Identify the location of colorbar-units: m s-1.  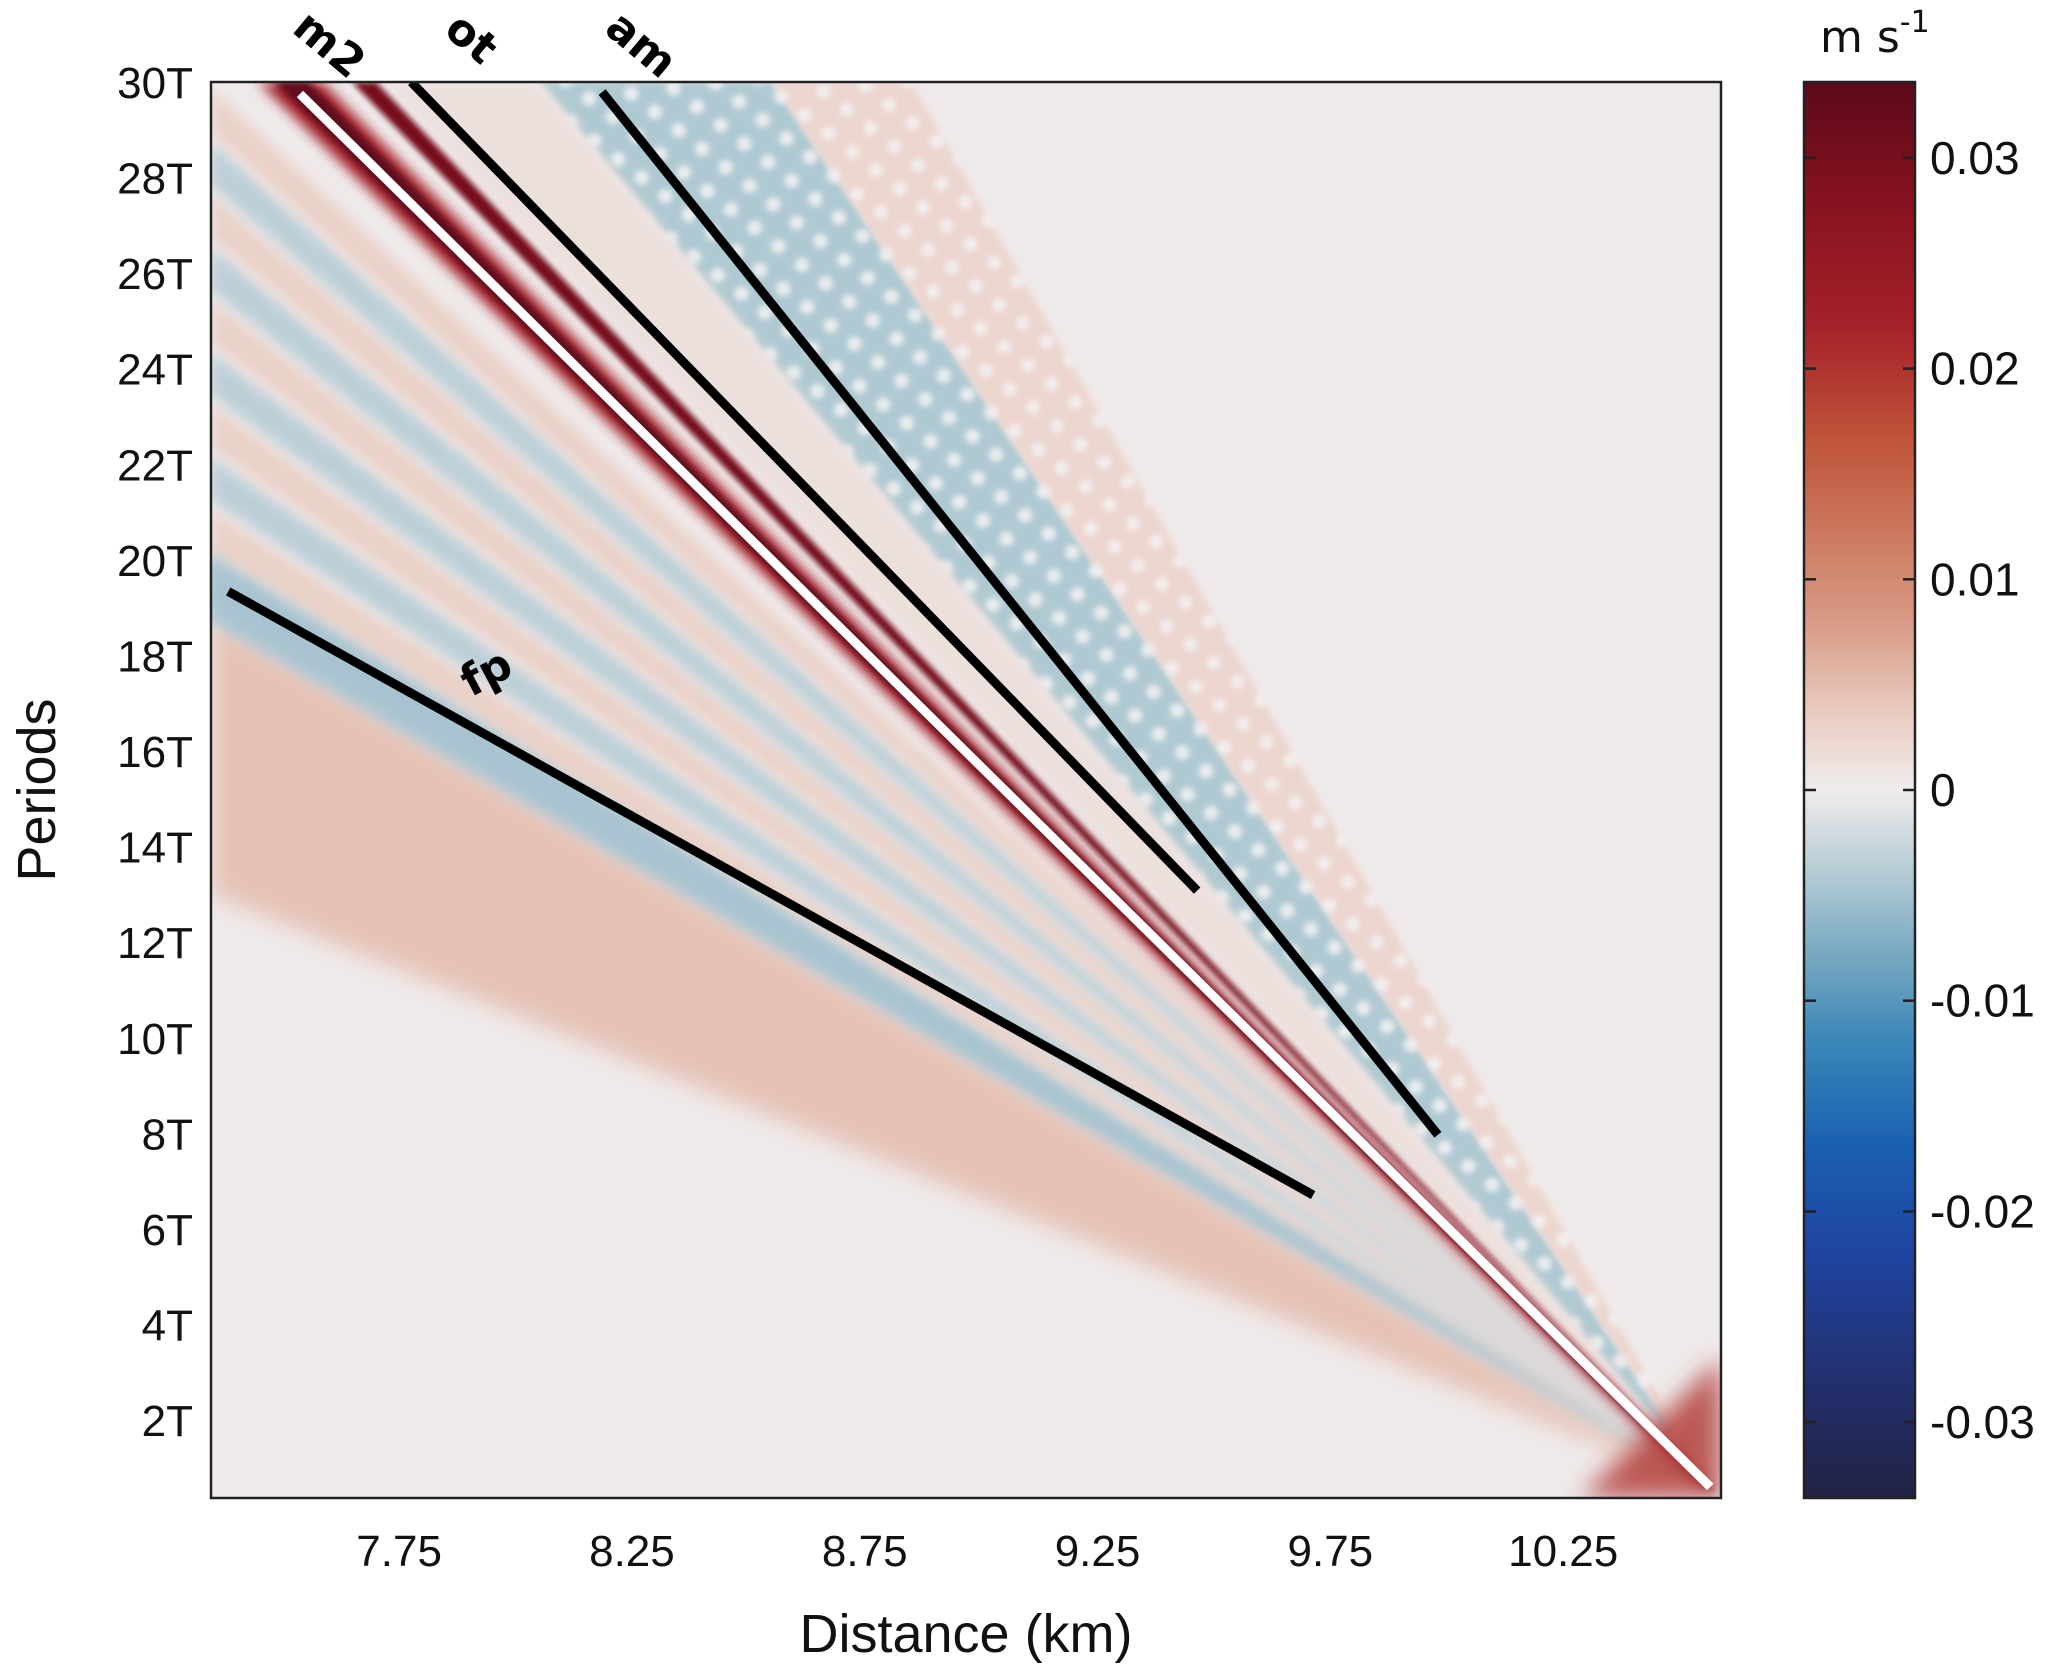
(1875, 34).